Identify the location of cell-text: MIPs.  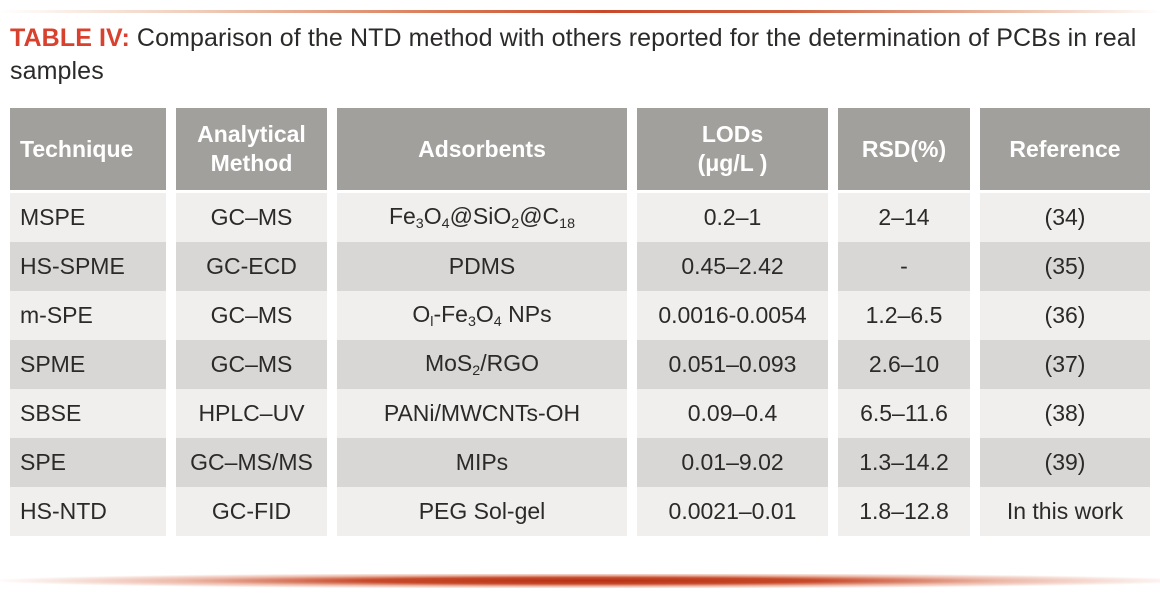
(482, 462).